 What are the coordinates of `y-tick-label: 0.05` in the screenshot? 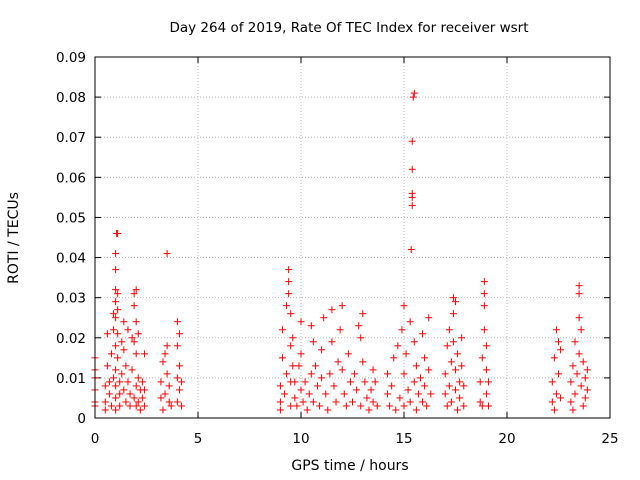 It's located at (71, 218).